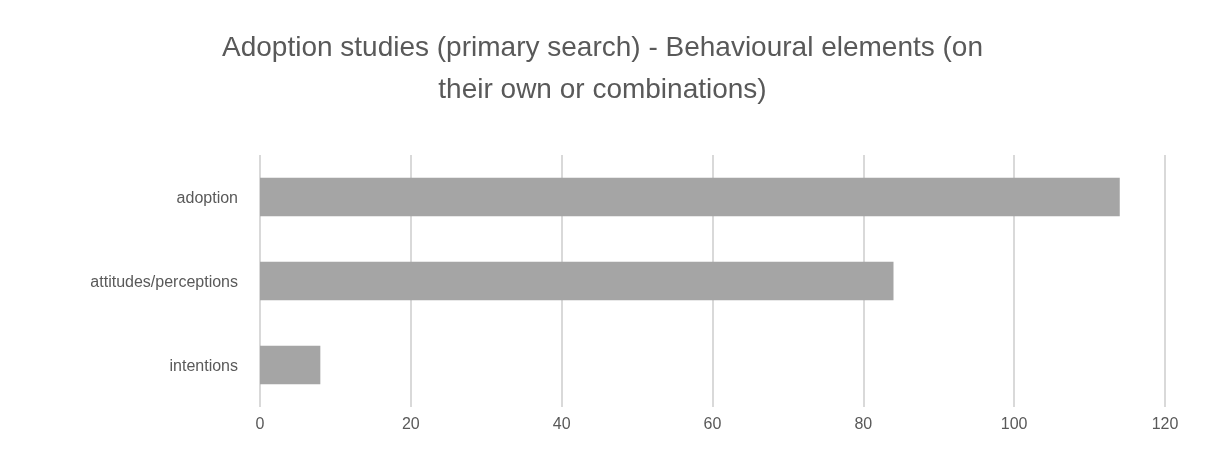 This screenshot has width=1205, height=452. I want to click on x-tick-label: 120, so click(1165, 423).